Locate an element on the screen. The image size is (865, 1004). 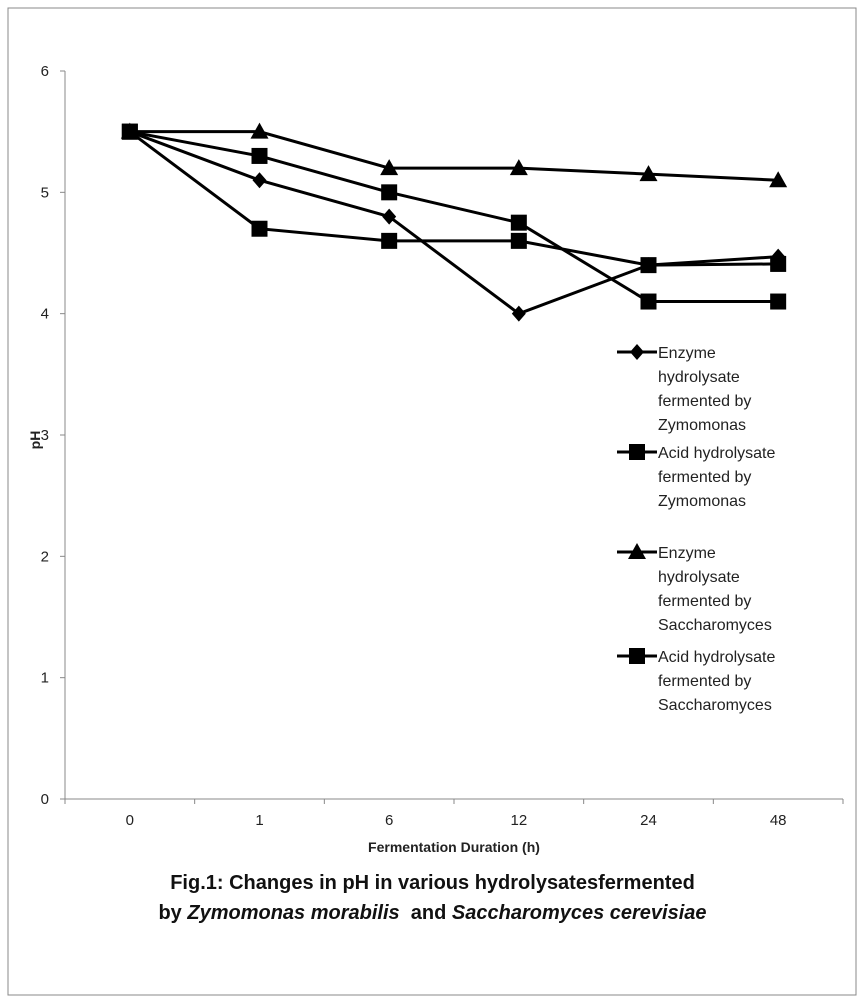
caption-and: and is located at coordinates (425, 913).